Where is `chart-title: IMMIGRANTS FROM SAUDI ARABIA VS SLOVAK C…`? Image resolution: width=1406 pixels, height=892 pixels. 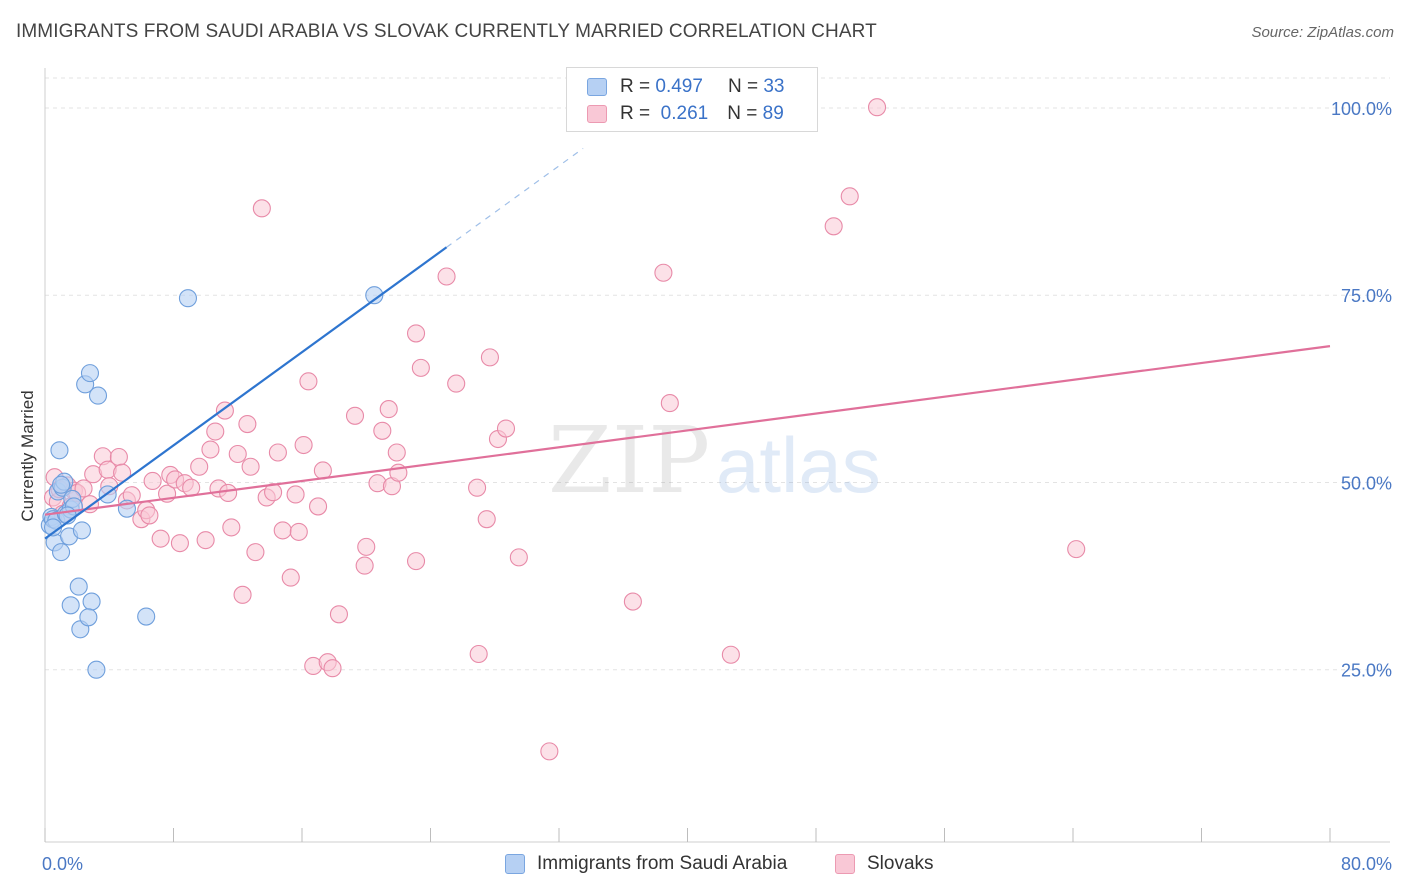 chart-title: IMMIGRANTS FROM SAUDI ARABIA VS SLOVAK C… is located at coordinates (446, 31).